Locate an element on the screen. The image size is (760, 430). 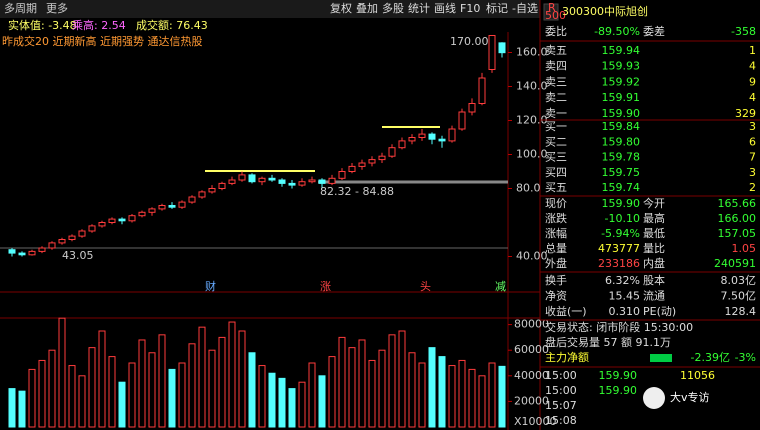
toolbar-button: 画线 is located at coordinates (445, 8).